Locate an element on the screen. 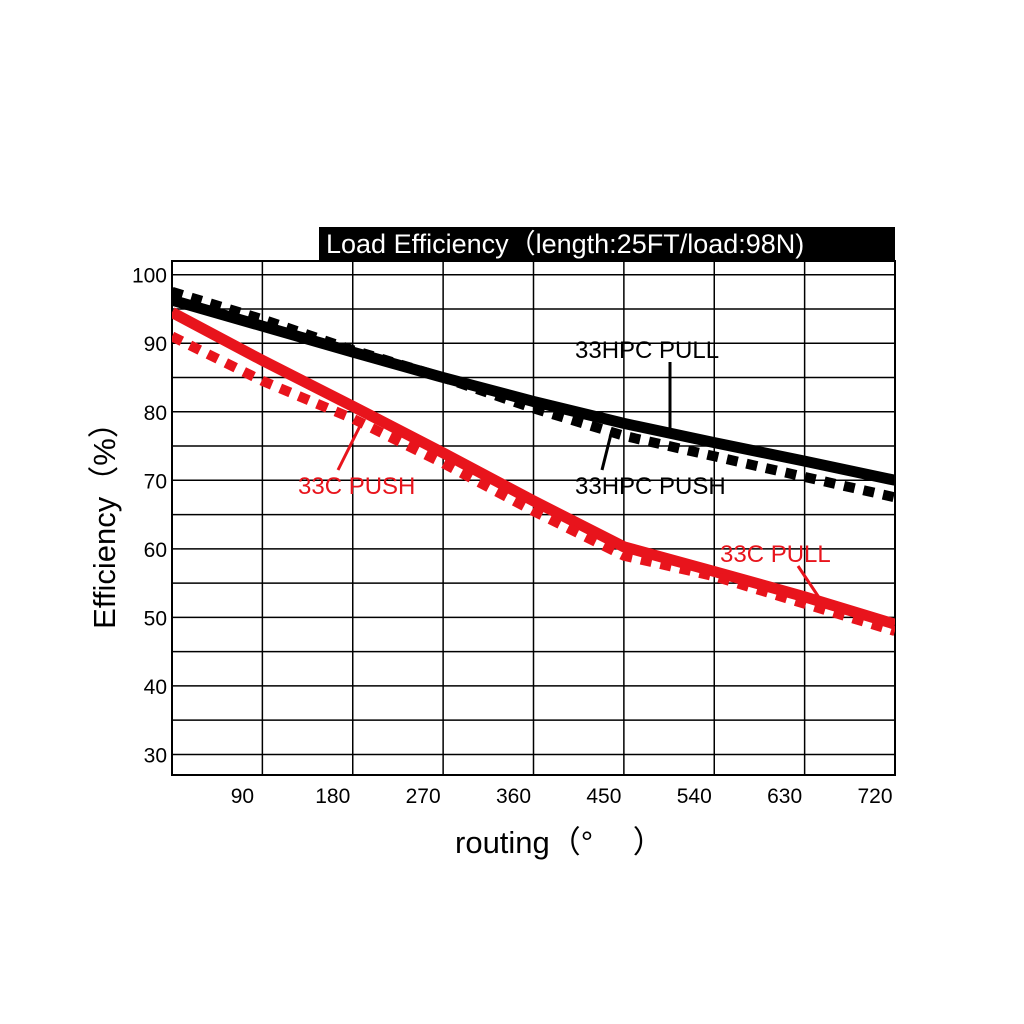 Image resolution: width=1024 pixels, height=1024 pixels. annotation-33hpc-push: 33HPC PUSH is located at coordinates (650, 486).